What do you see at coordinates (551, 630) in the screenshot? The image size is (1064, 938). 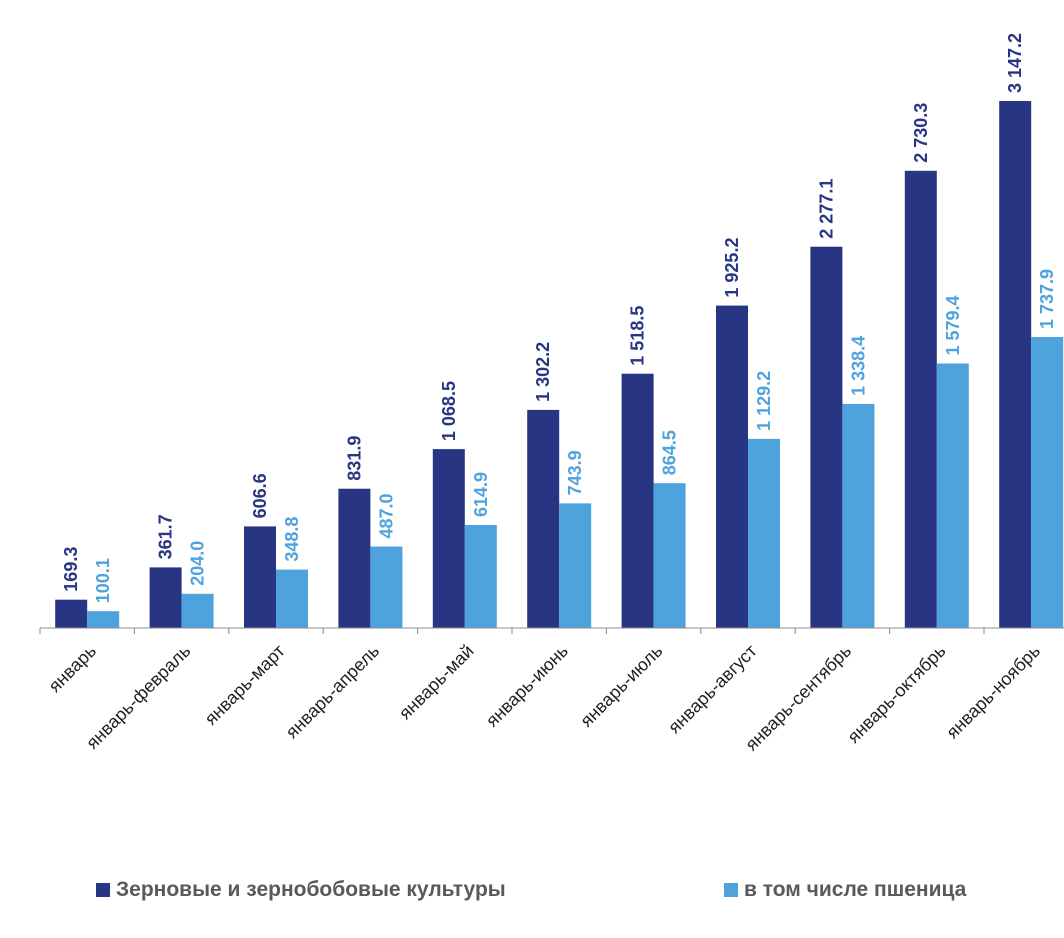 I see `x-axis` at bounding box center [551, 630].